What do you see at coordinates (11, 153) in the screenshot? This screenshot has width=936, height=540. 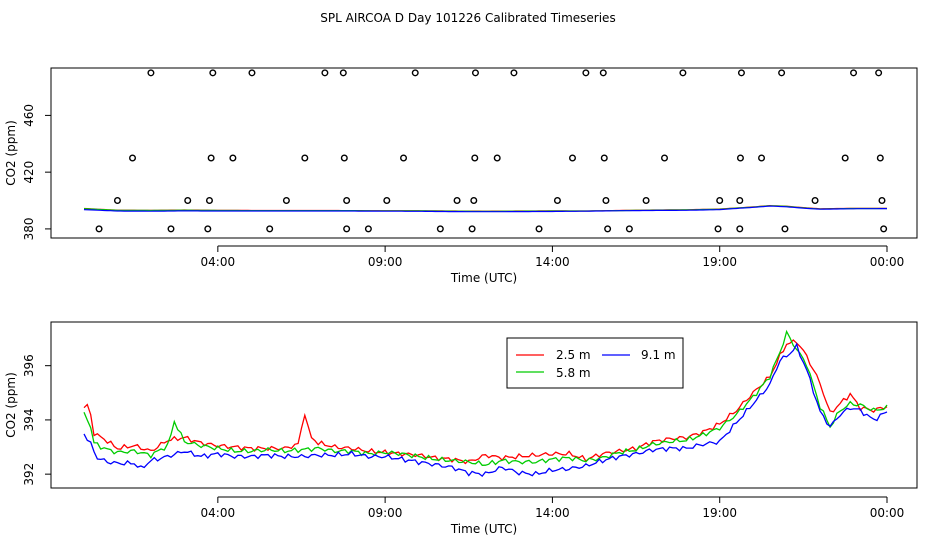 I see `top-y-axis-label: CO2 (ppm)` at bounding box center [11, 153].